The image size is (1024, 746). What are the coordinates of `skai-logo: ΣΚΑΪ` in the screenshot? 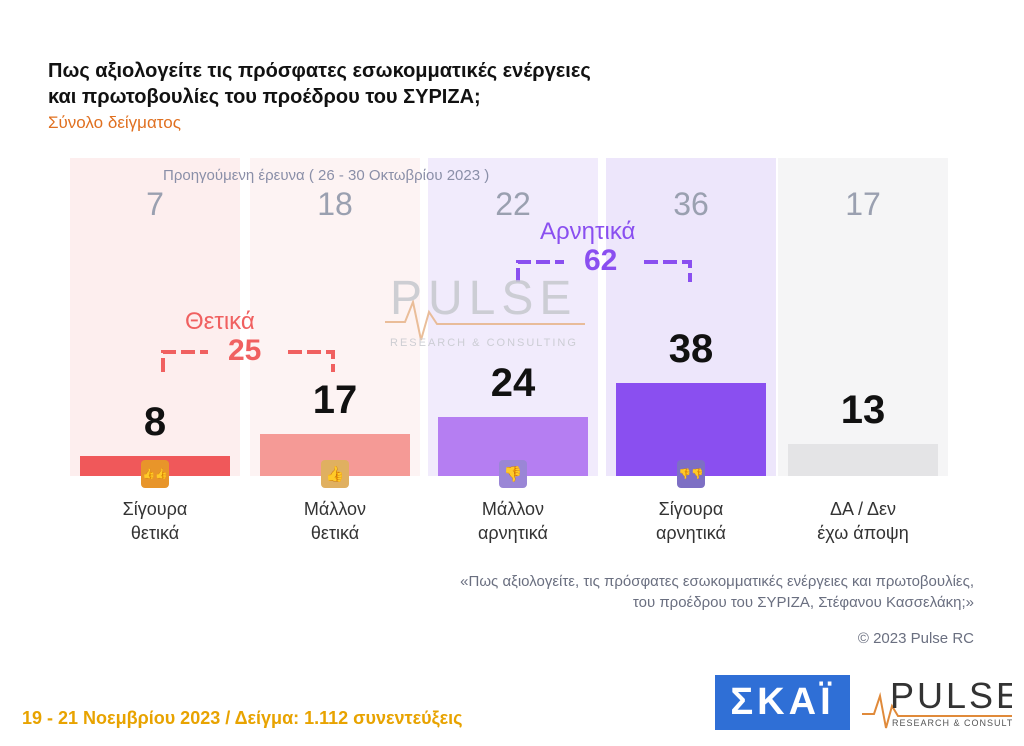 It's located at (782, 702).